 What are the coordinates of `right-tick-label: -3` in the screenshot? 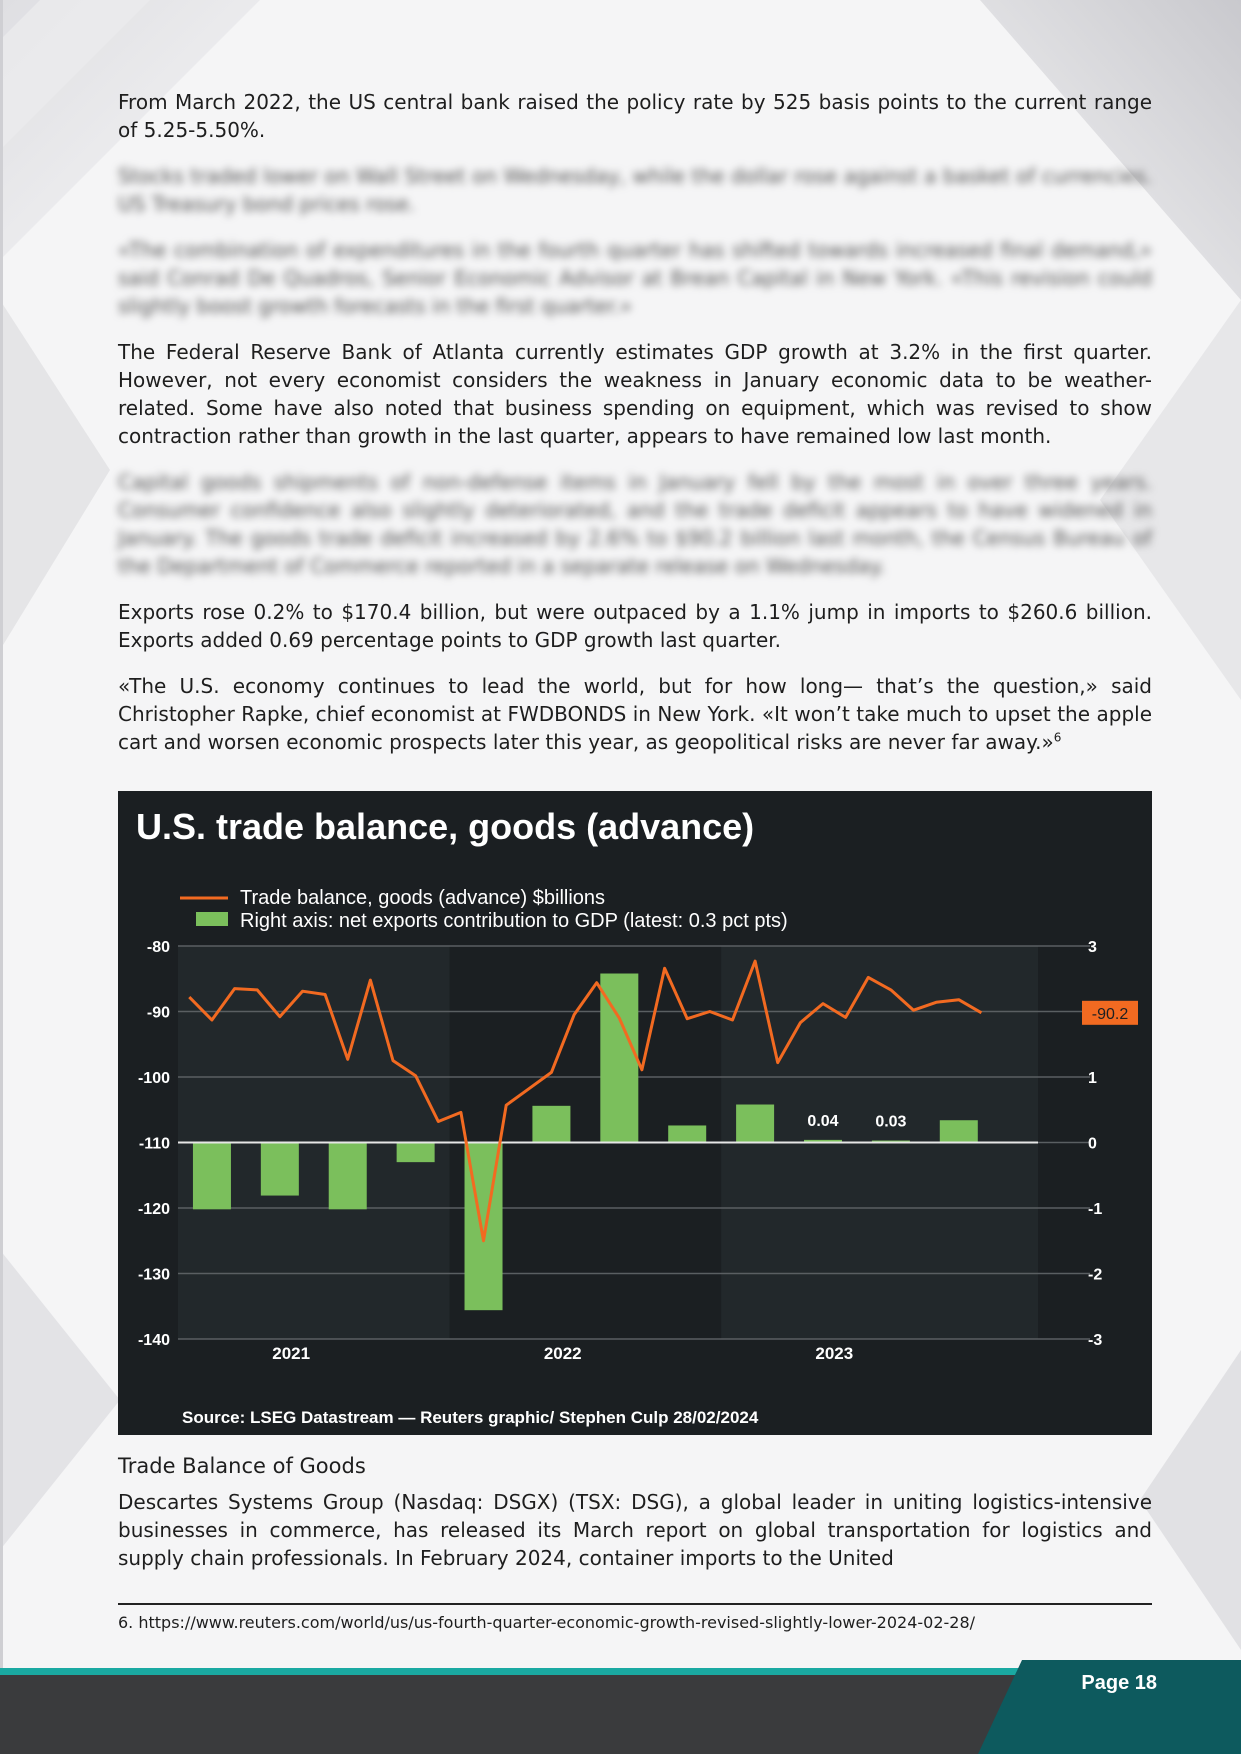 It's located at (1095, 1340).